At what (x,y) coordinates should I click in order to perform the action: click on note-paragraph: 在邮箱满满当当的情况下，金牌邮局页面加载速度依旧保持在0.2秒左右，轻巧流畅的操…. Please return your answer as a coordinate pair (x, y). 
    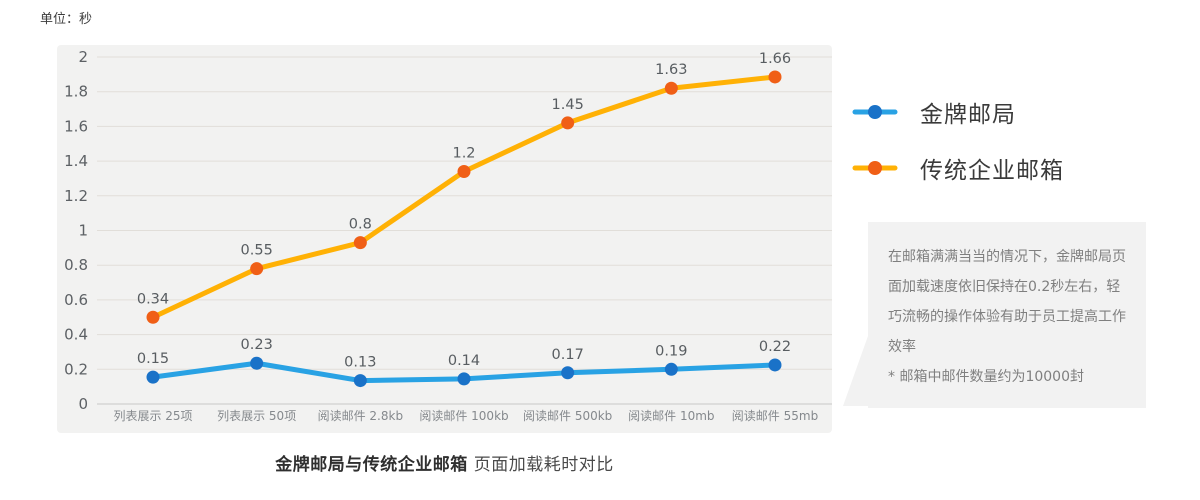
    Looking at the image, I should click on (1007, 302).